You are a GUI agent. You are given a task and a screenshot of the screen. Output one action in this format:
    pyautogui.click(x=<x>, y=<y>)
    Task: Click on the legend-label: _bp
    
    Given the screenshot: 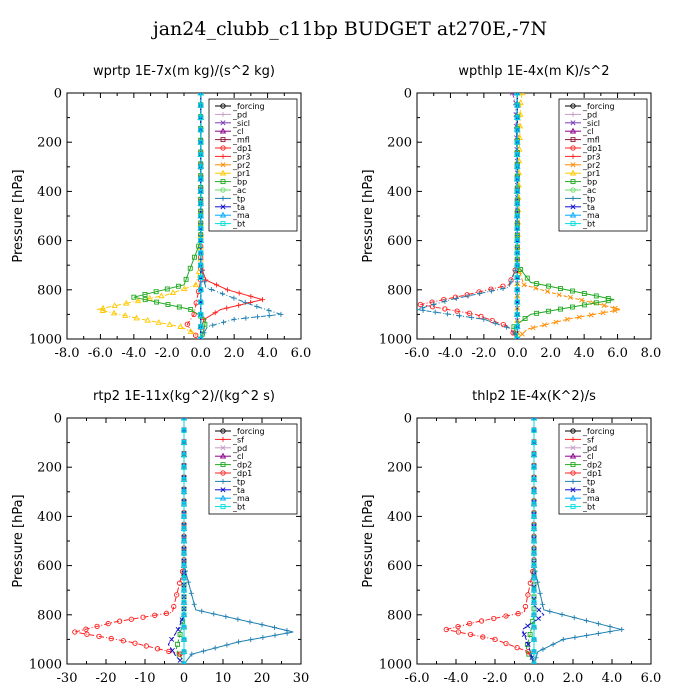 What is the action you would take?
    pyautogui.click(x=239, y=182)
    